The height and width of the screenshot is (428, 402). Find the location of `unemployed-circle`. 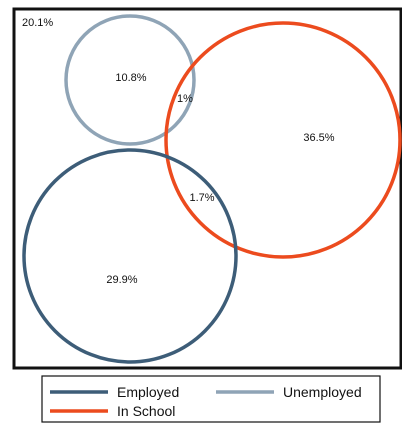

unemployed-circle is located at coordinates (130, 80).